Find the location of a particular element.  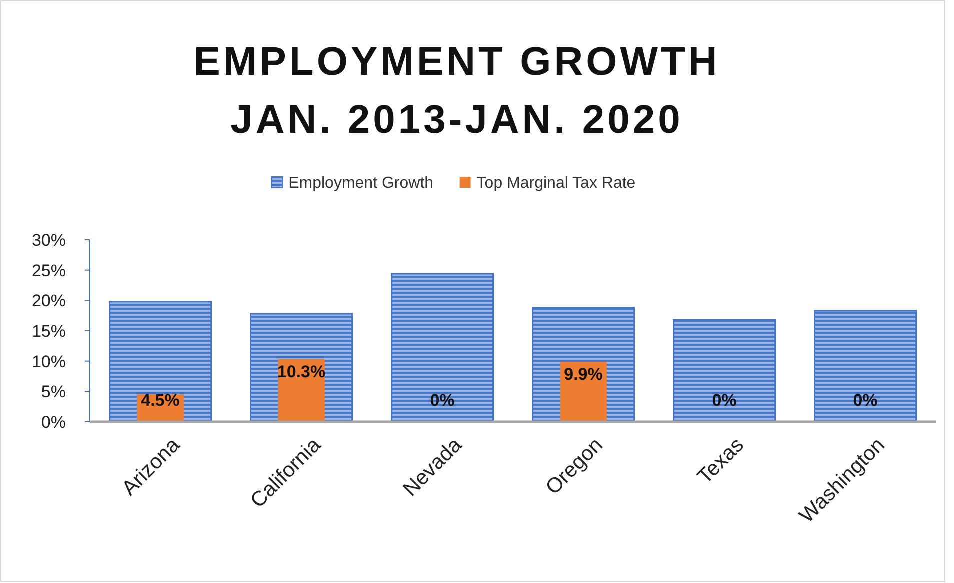

data-label: 9.9% is located at coordinates (583, 374).